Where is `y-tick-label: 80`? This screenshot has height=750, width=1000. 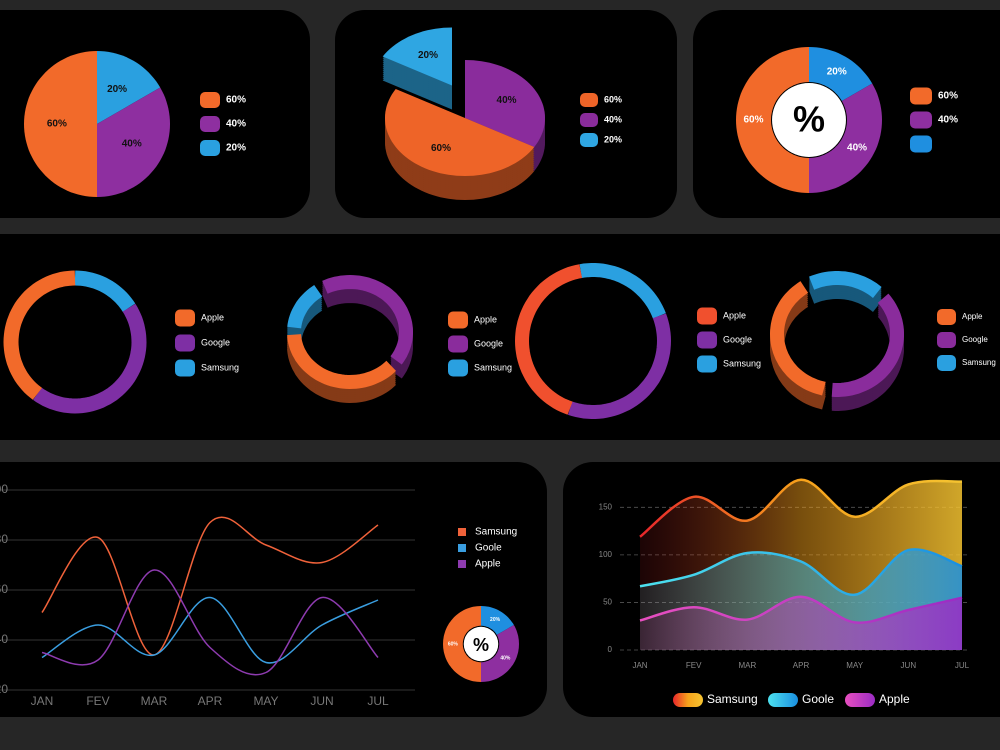 y-tick-label: 80 is located at coordinates (4, 539).